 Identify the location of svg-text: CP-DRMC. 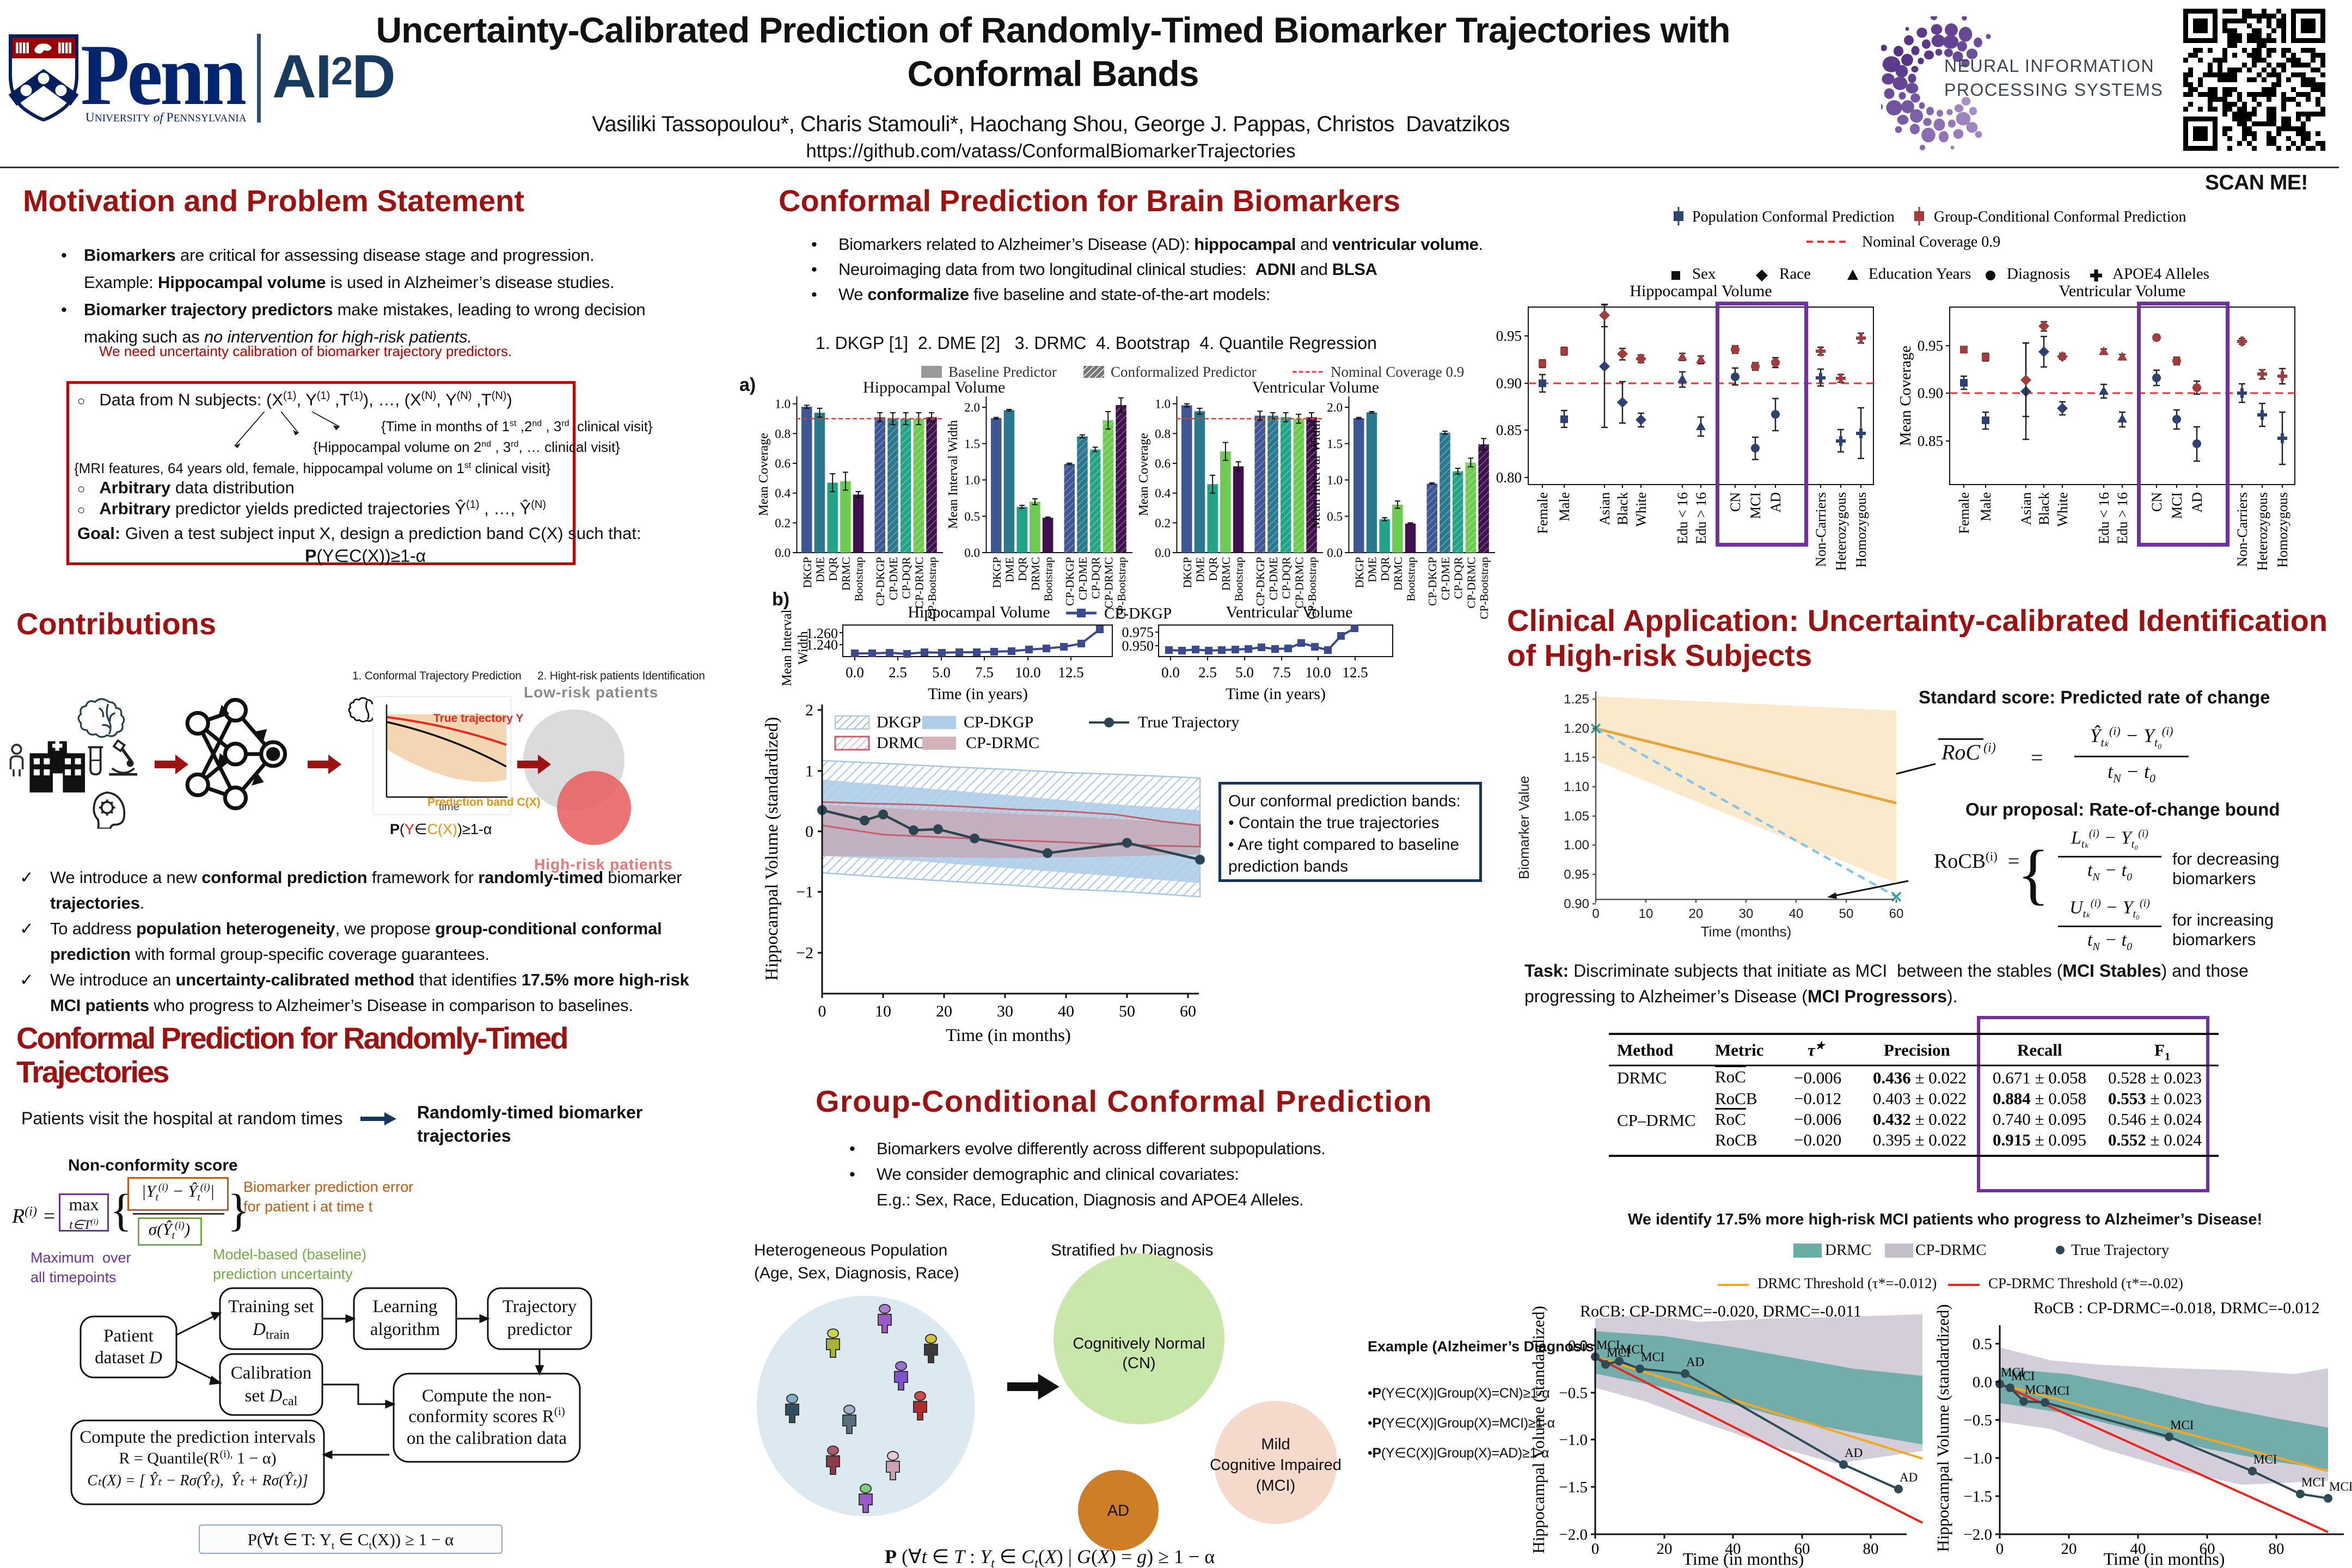
(1299, 583).